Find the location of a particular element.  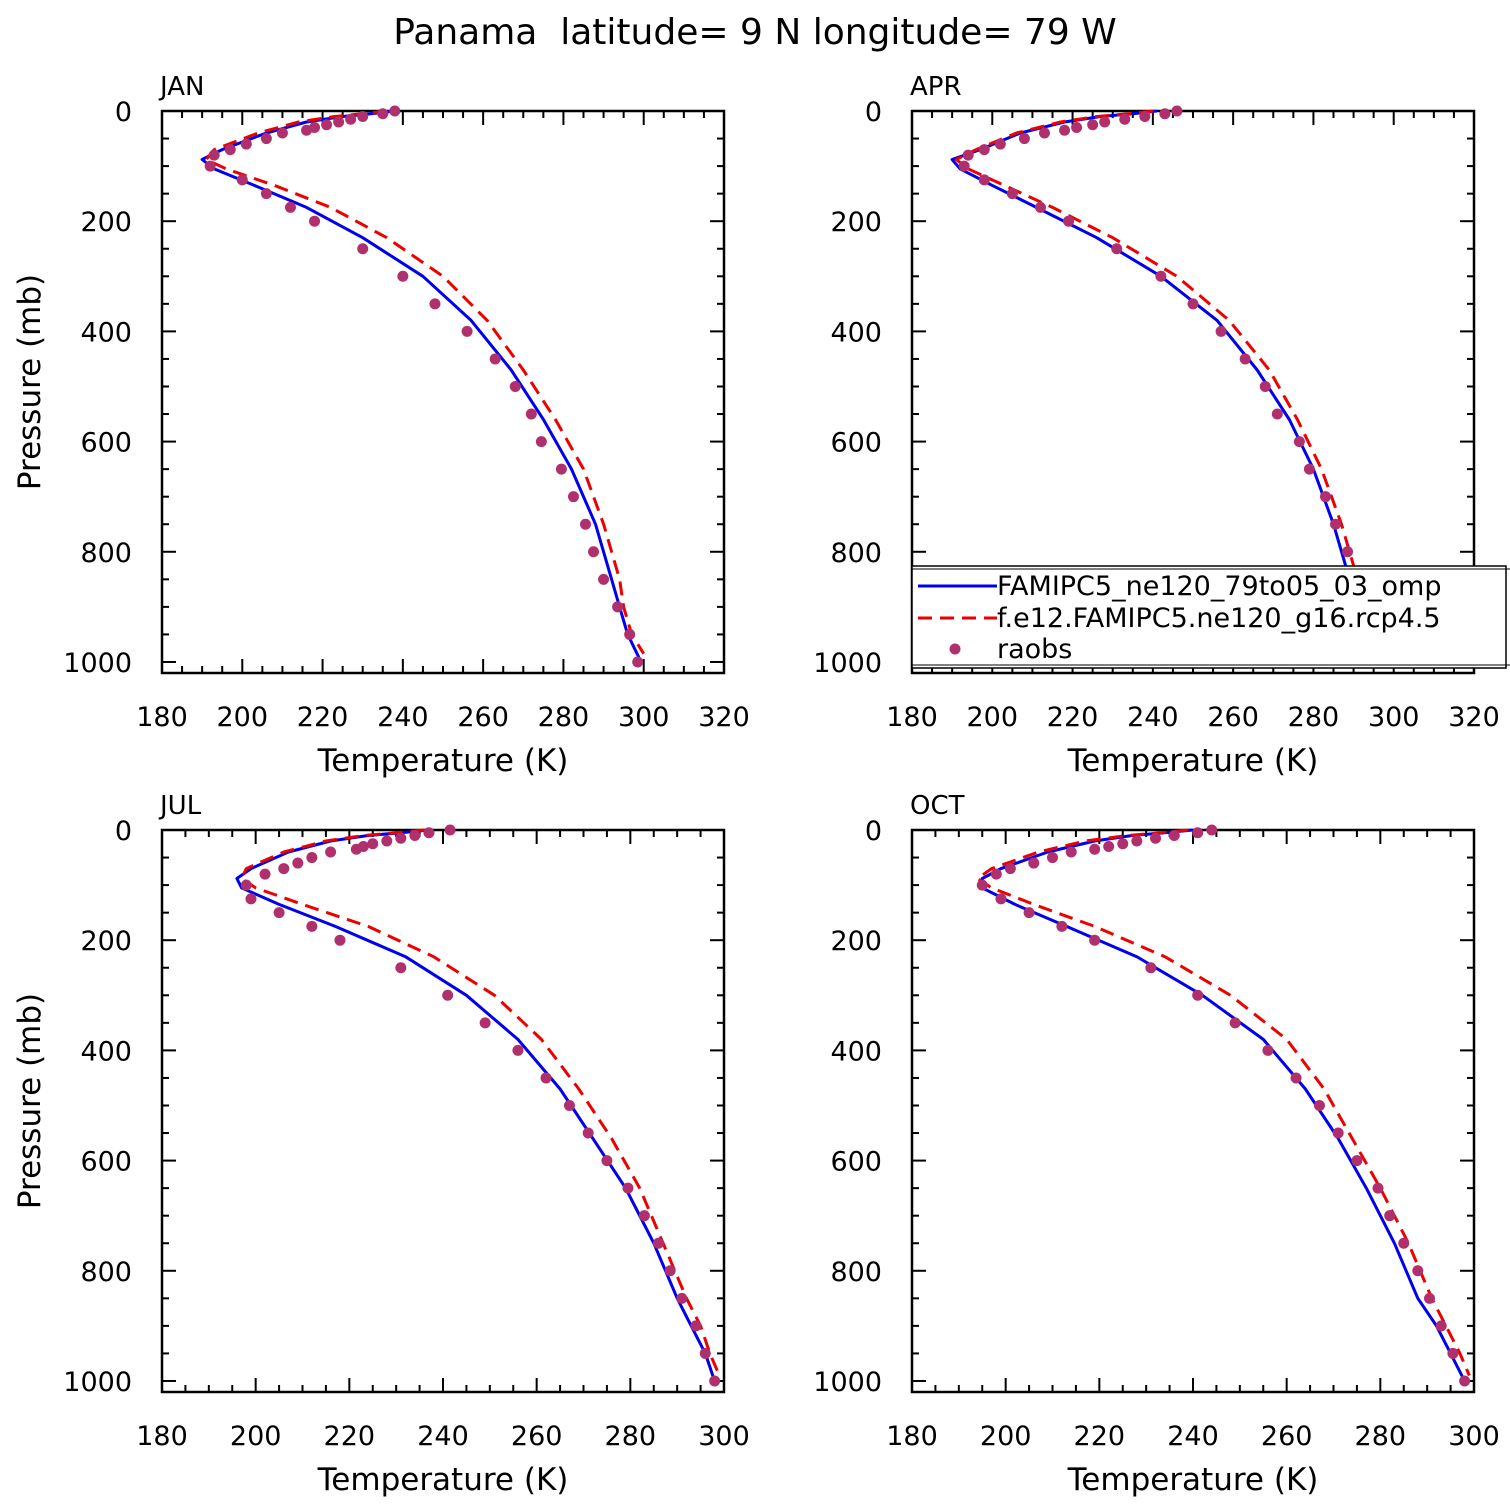

panel-title: OCT is located at coordinates (937, 806).